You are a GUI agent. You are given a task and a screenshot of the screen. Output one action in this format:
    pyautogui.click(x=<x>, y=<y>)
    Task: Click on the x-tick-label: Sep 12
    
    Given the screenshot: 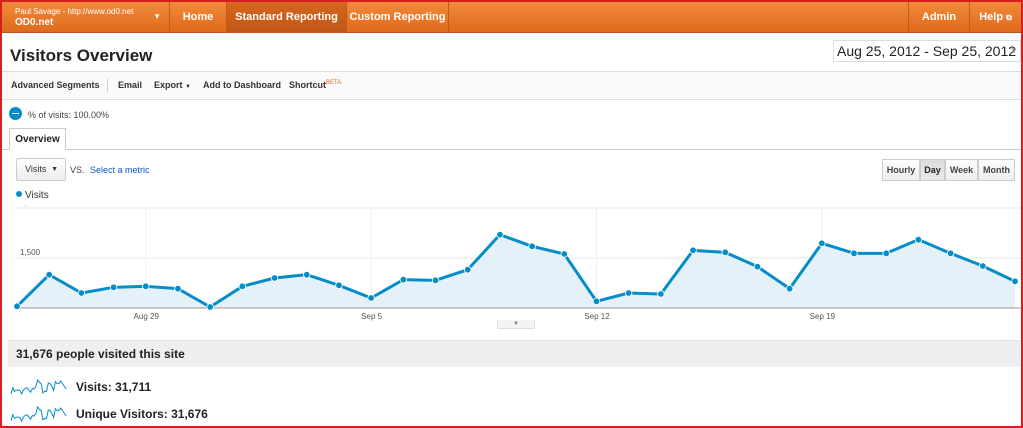 What is the action you would take?
    pyautogui.click(x=597, y=316)
    